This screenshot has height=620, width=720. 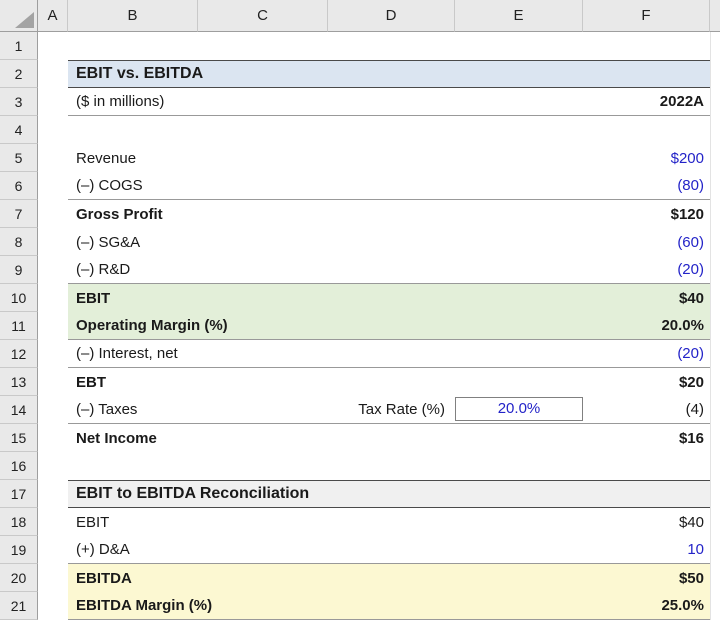 I want to click on cell-B11: Operating Margin (%), so click(x=148, y=325).